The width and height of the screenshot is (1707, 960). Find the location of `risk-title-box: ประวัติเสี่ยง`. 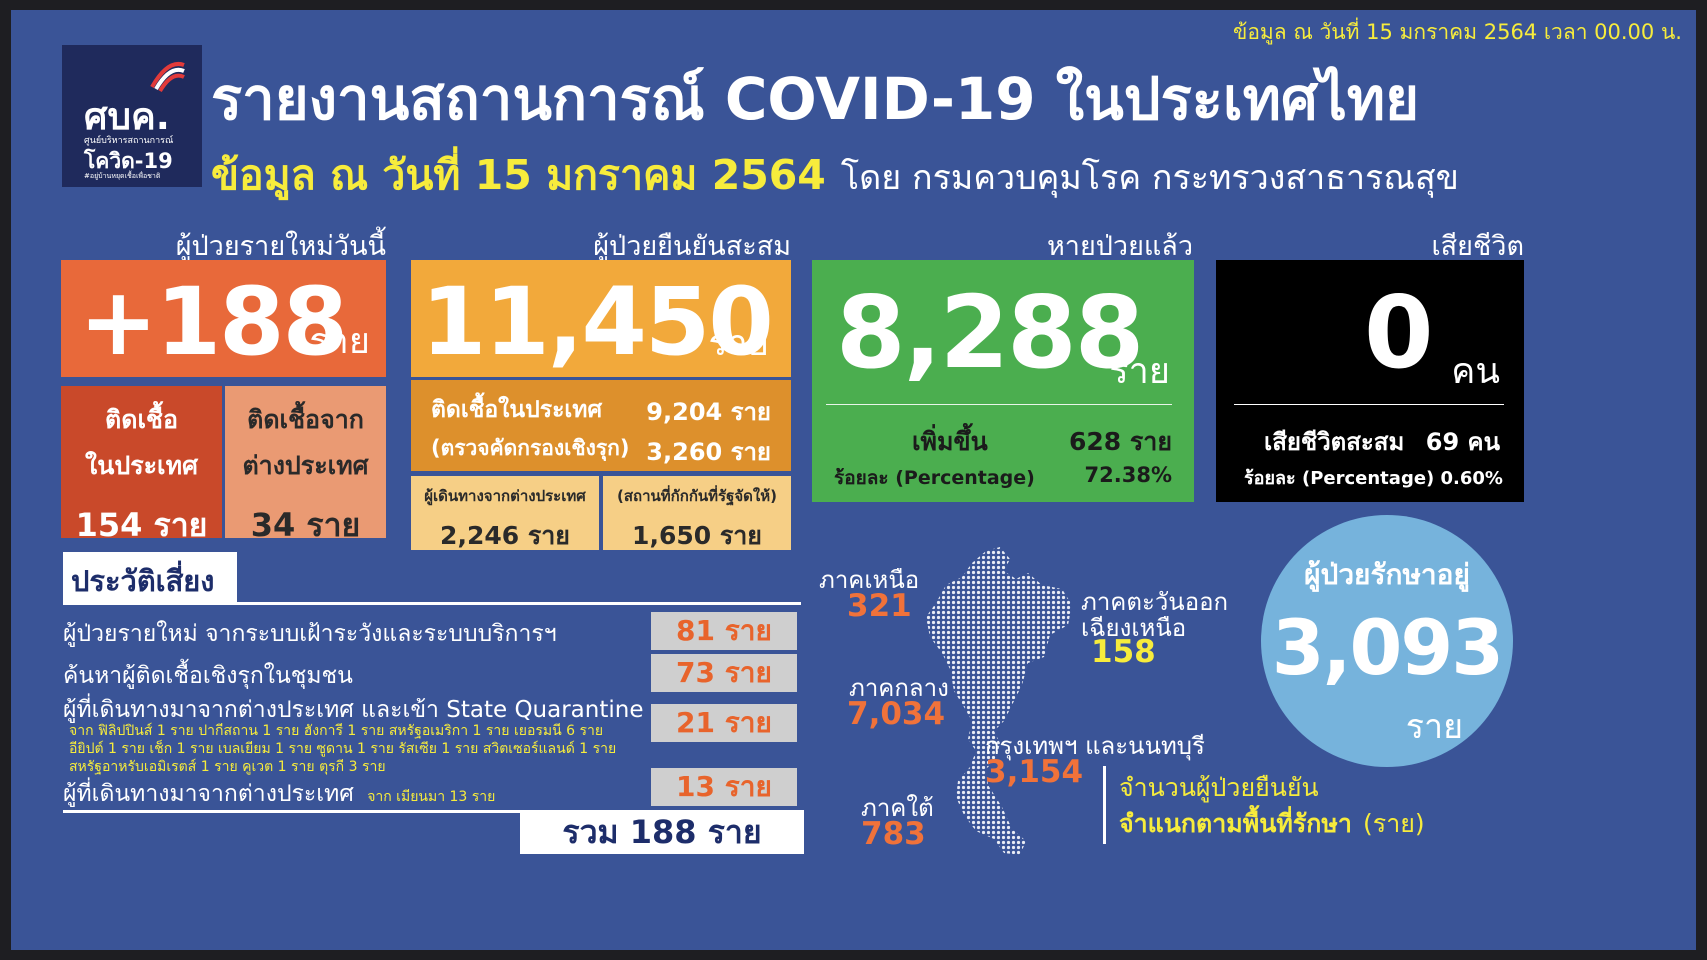

risk-title-box: ประวัติเสี่ยง is located at coordinates (150, 577).